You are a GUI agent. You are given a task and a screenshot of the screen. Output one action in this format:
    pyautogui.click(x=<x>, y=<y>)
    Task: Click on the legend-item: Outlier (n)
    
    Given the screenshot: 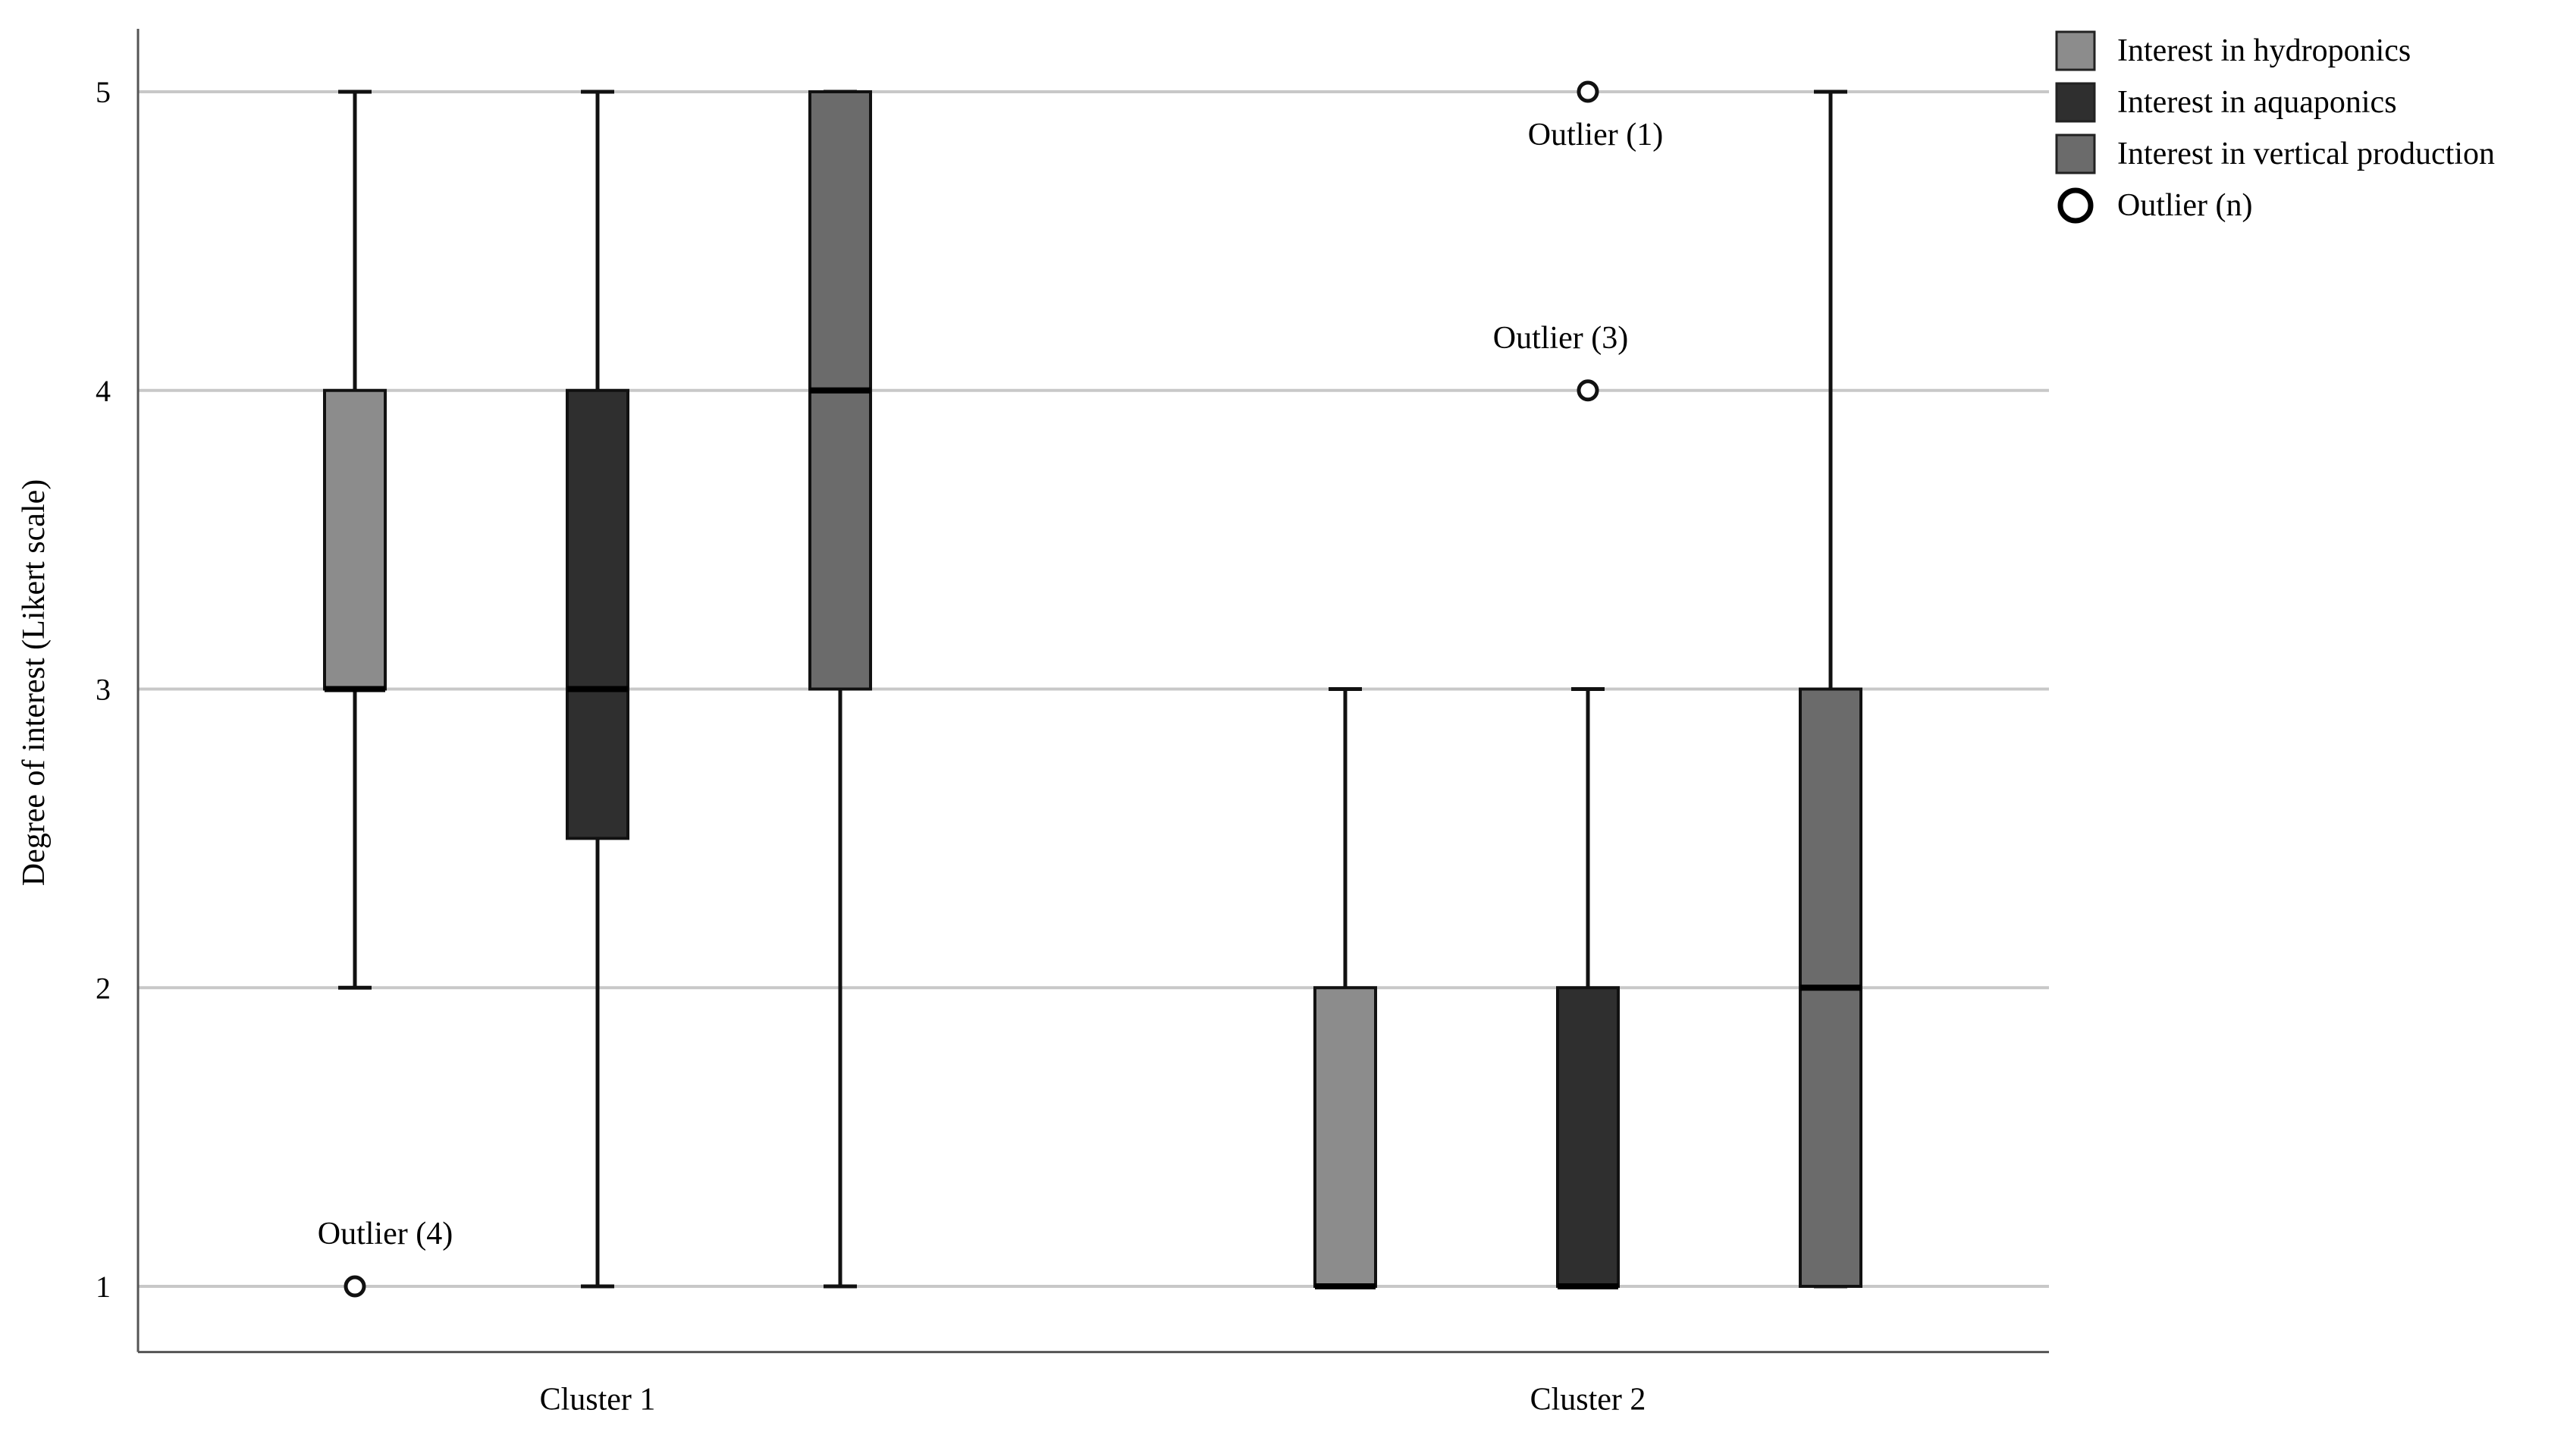 What is the action you would take?
    pyautogui.click(x=2154, y=205)
    